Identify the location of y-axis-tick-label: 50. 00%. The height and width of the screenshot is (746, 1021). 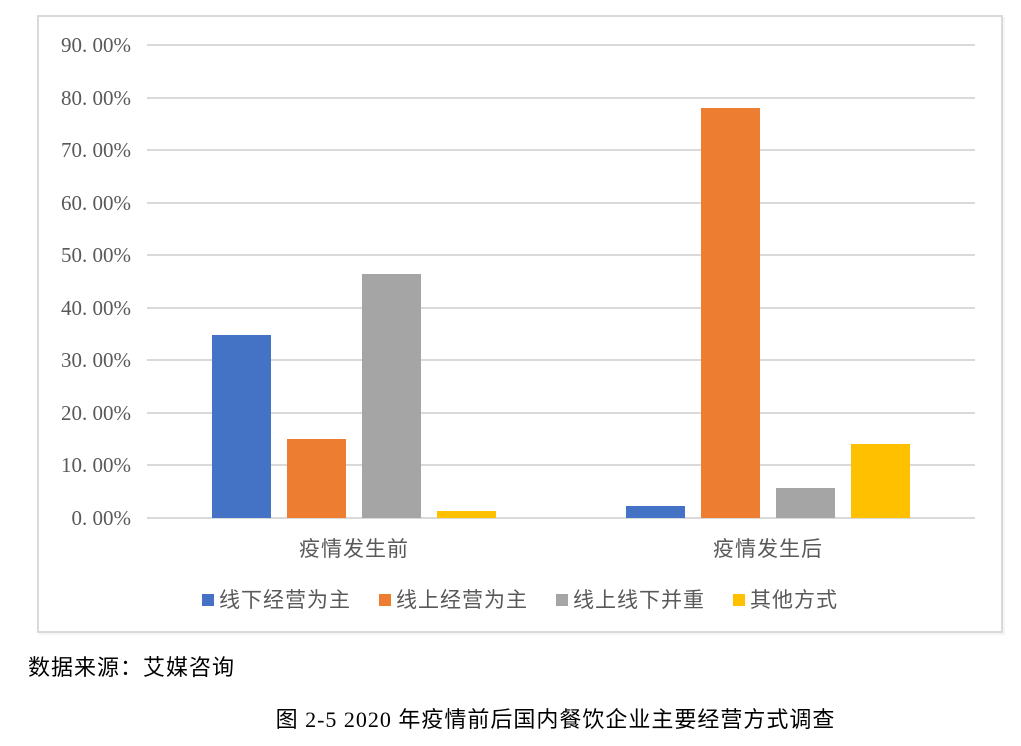
(96, 255).